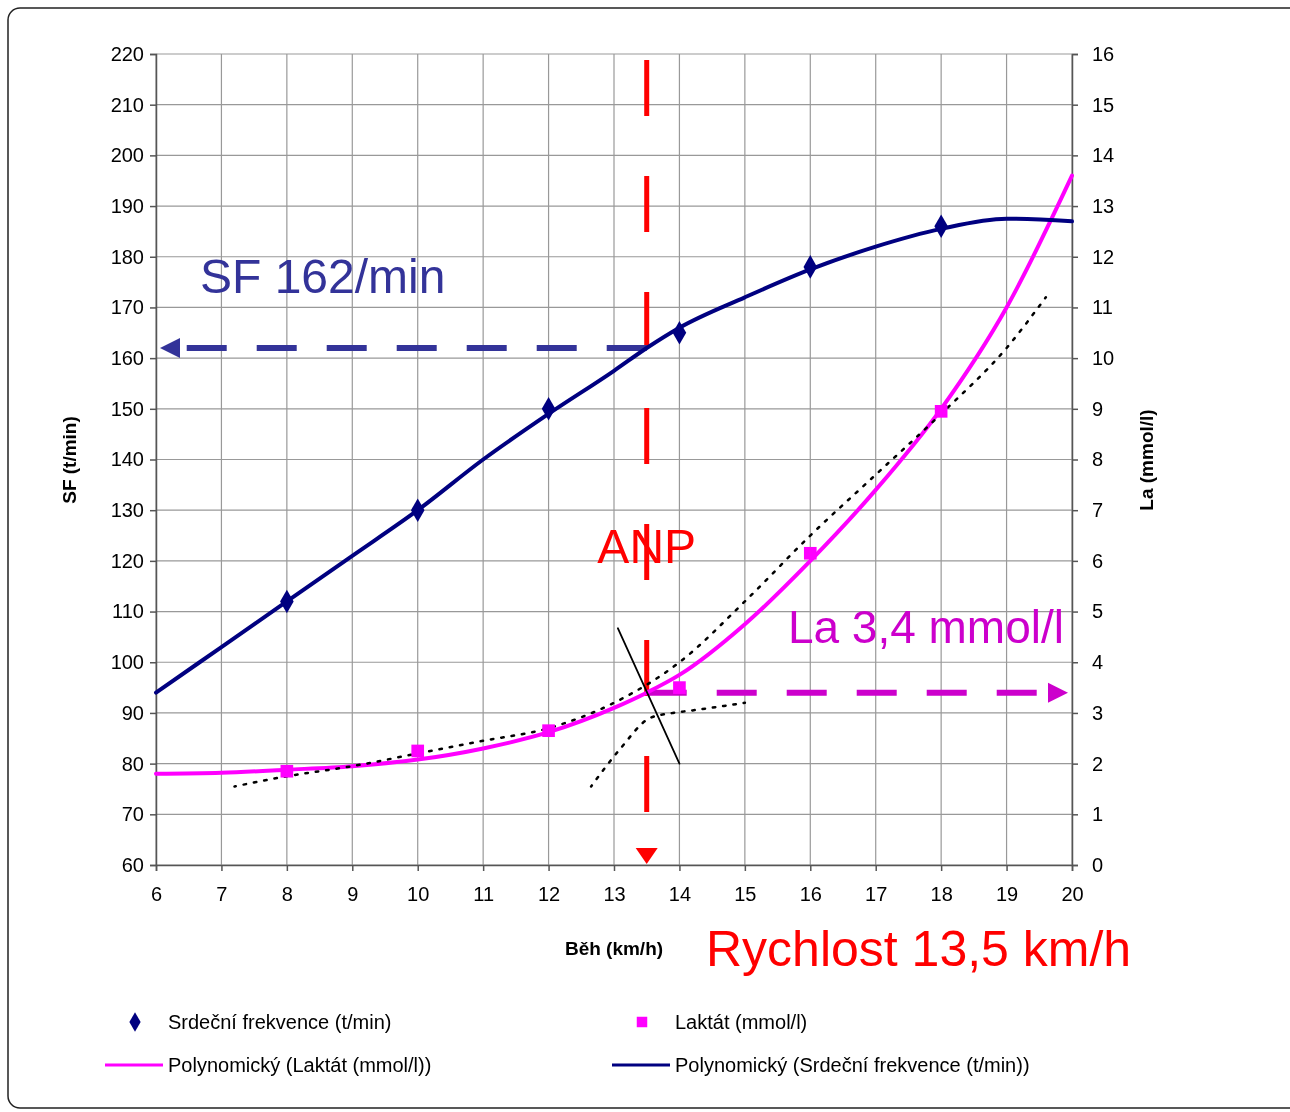 The image size is (1290, 1112). Describe the element at coordinates (1007, 894) in the screenshot. I see `x-tick-label: 19` at that location.